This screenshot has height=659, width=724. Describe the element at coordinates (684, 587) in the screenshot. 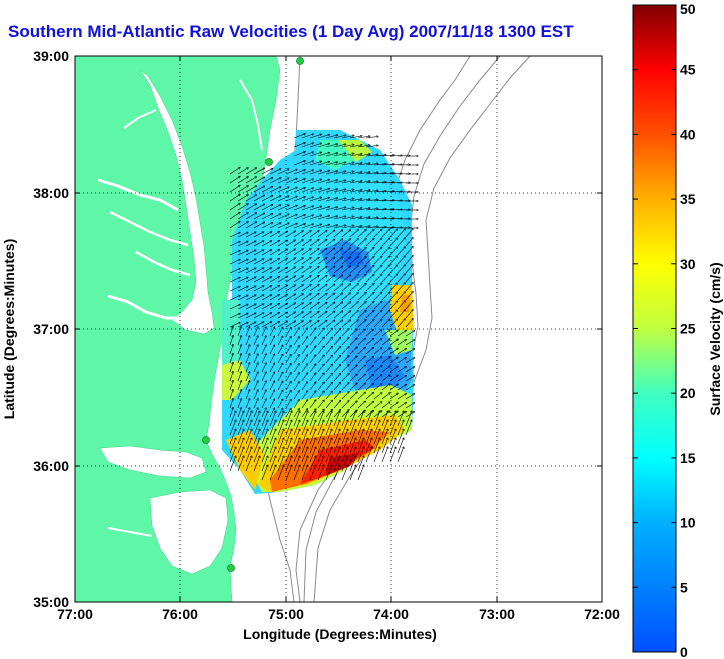

I see `colorbar-tick-label: 5` at that location.